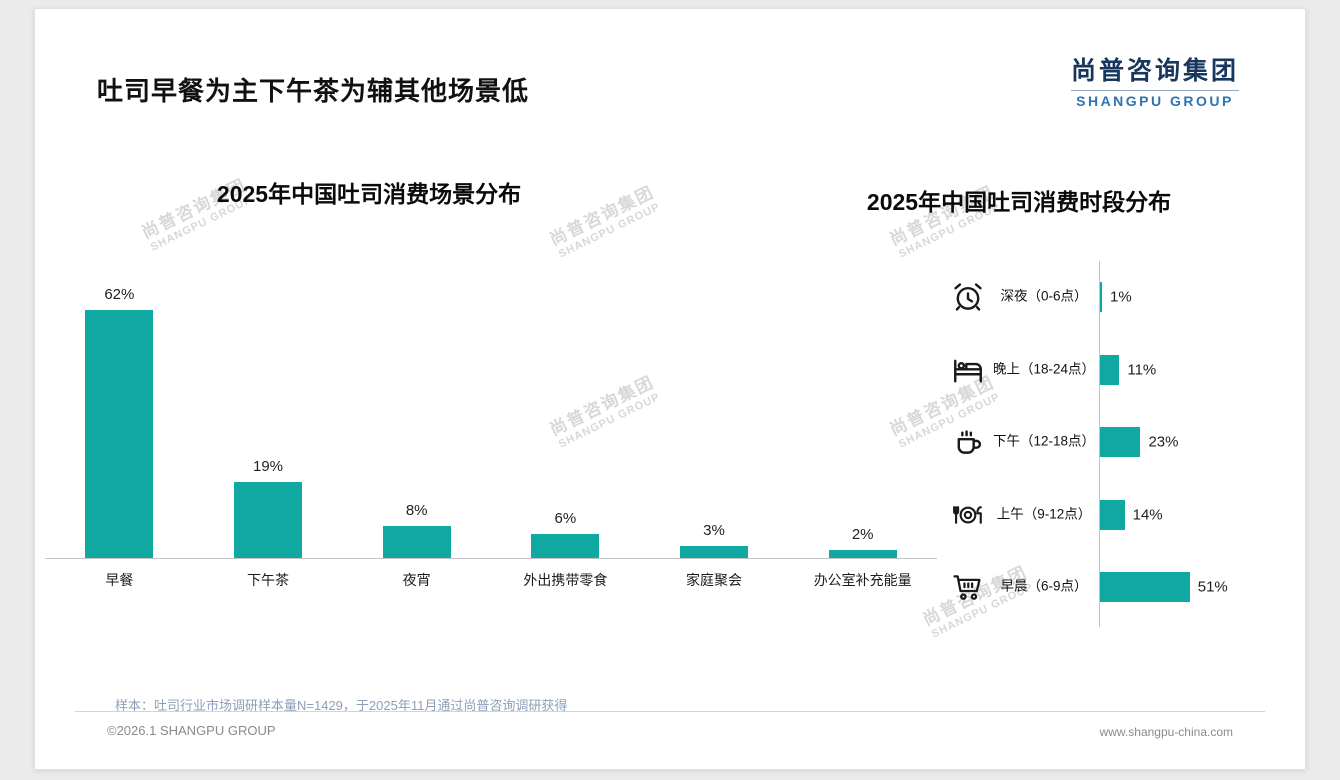 The image size is (1340, 780). I want to click on bar-value-label: 1%, so click(1121, 297).